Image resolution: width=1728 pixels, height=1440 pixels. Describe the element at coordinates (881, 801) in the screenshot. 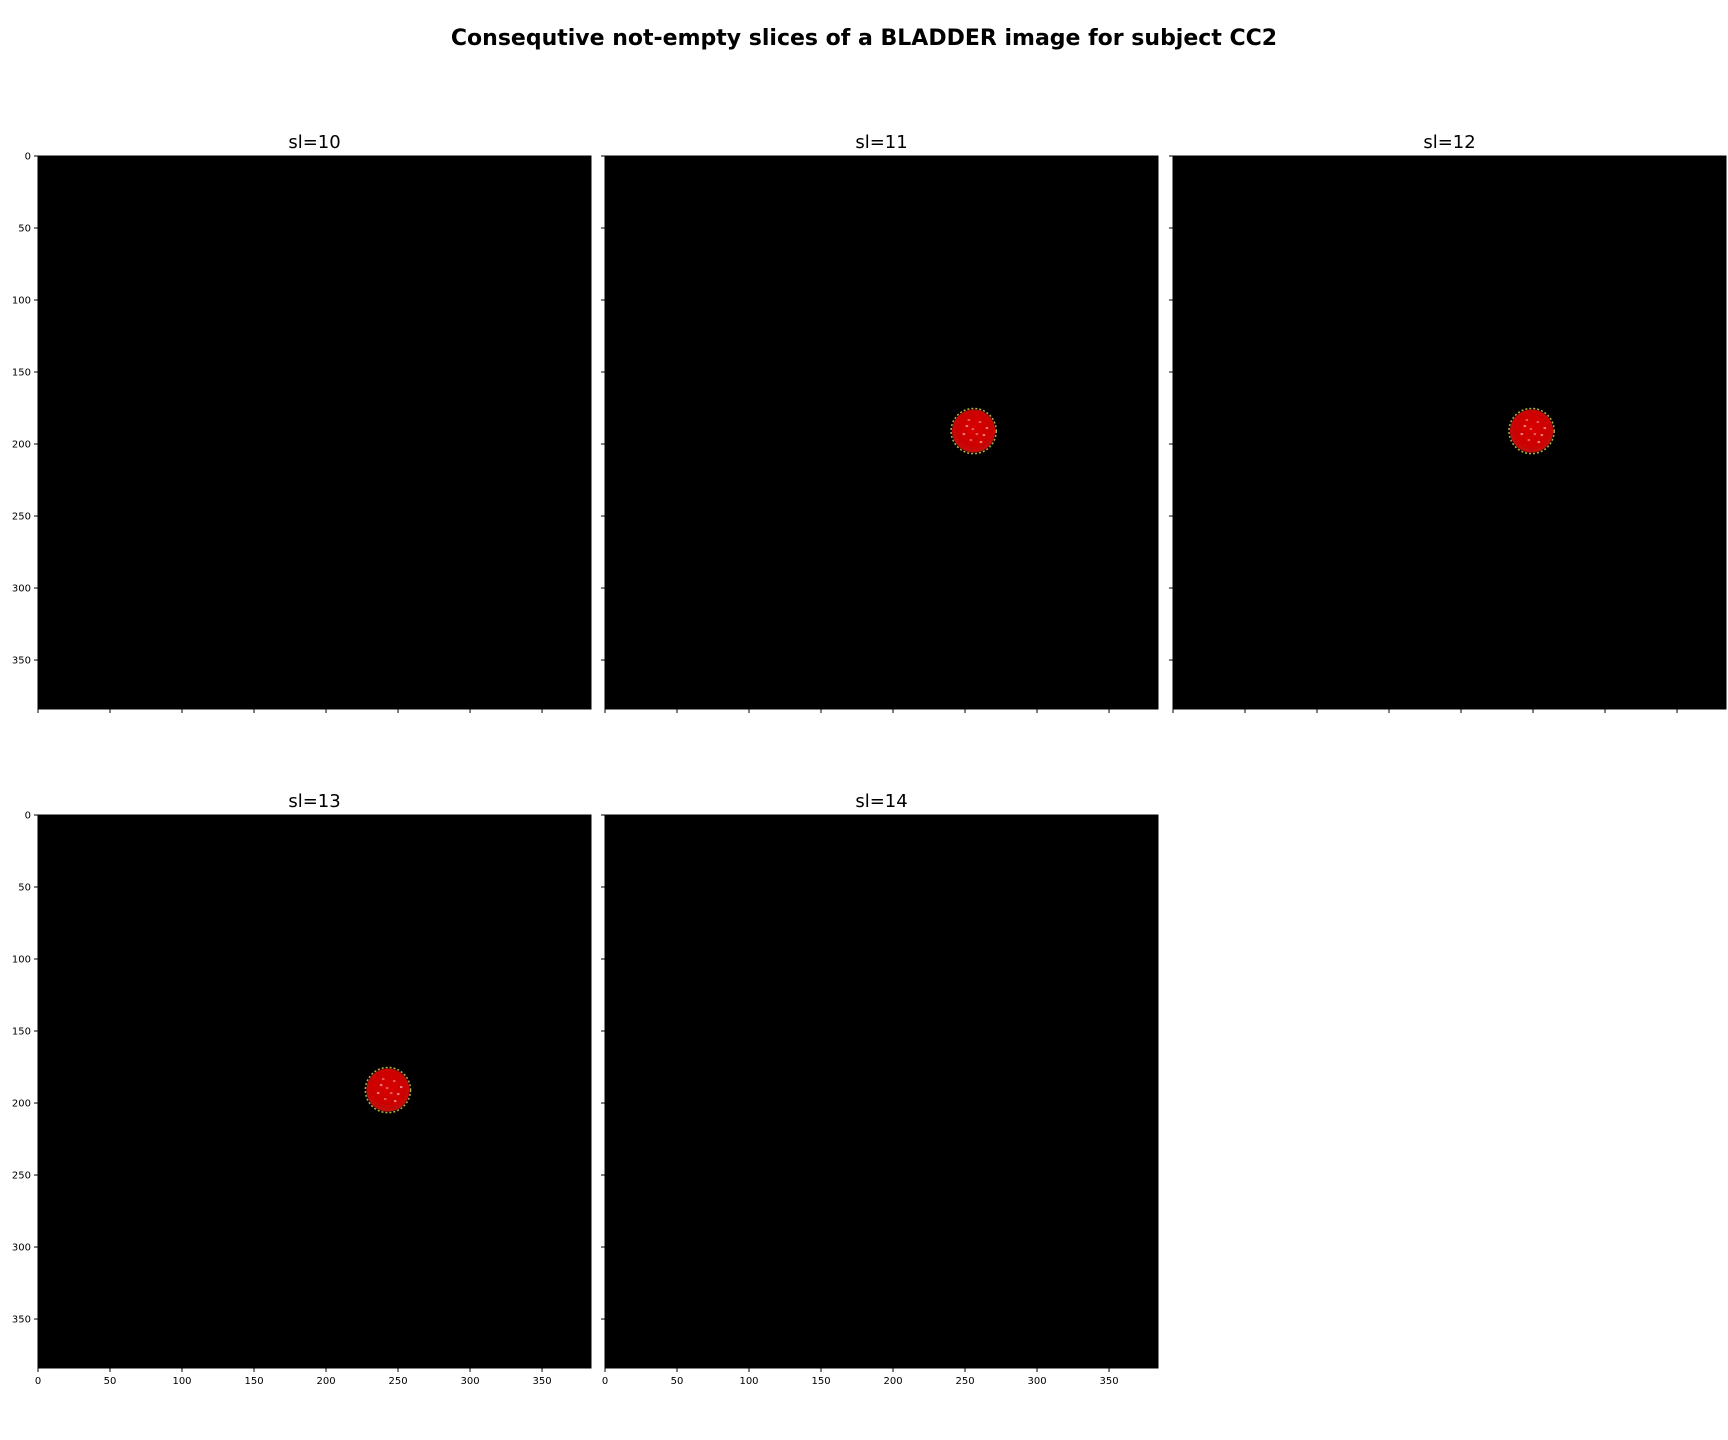

I see `panel-title: sl=14` at that location.